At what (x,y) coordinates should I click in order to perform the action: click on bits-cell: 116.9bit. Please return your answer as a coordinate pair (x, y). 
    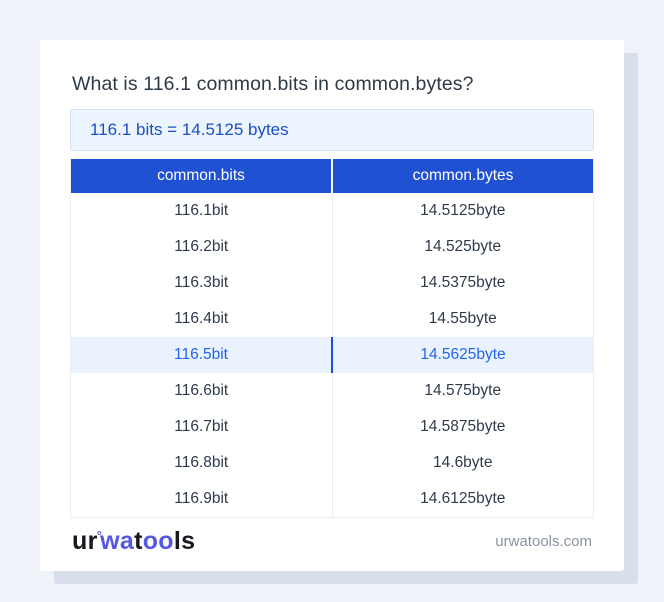
    Looking at the image, I should click on (201, 499).